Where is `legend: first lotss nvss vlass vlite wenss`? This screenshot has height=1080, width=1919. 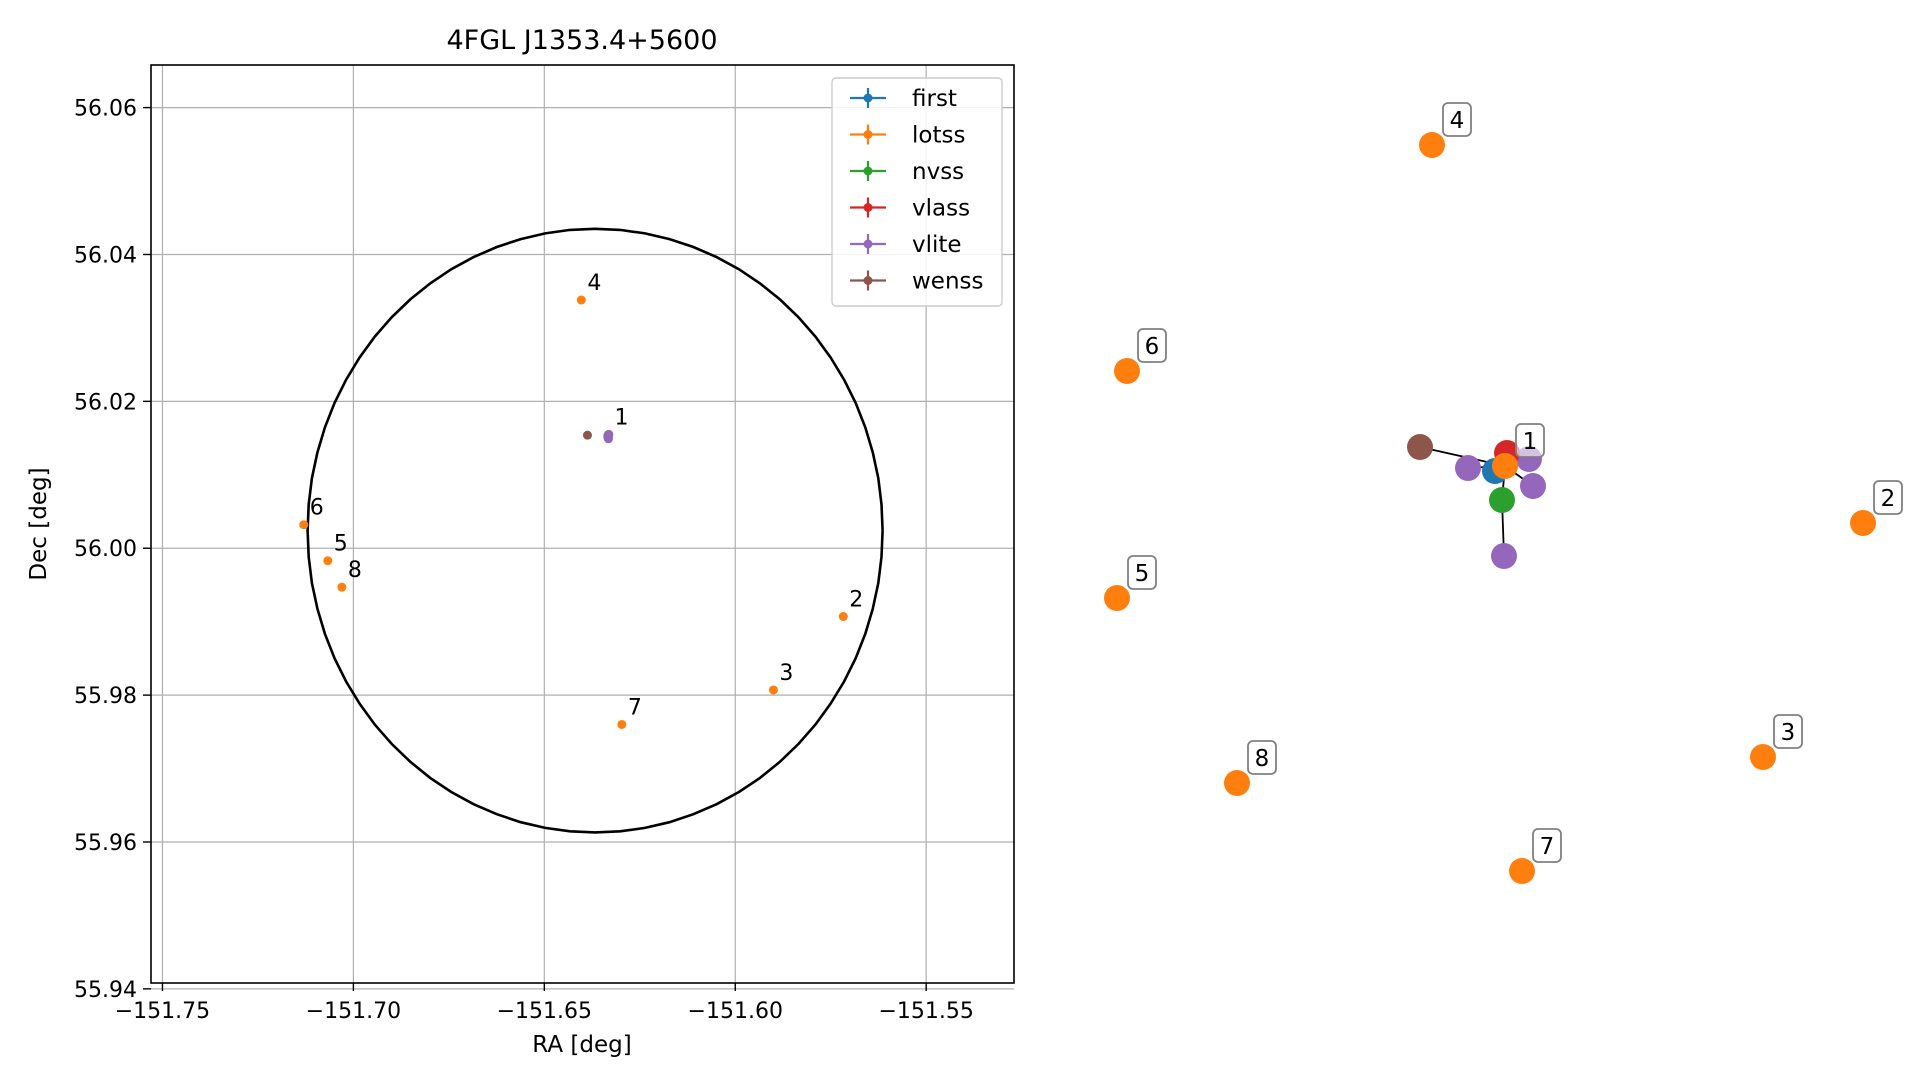
legend: first lotss nvss vlass vlite wenss is located at coordinates (917, 192).